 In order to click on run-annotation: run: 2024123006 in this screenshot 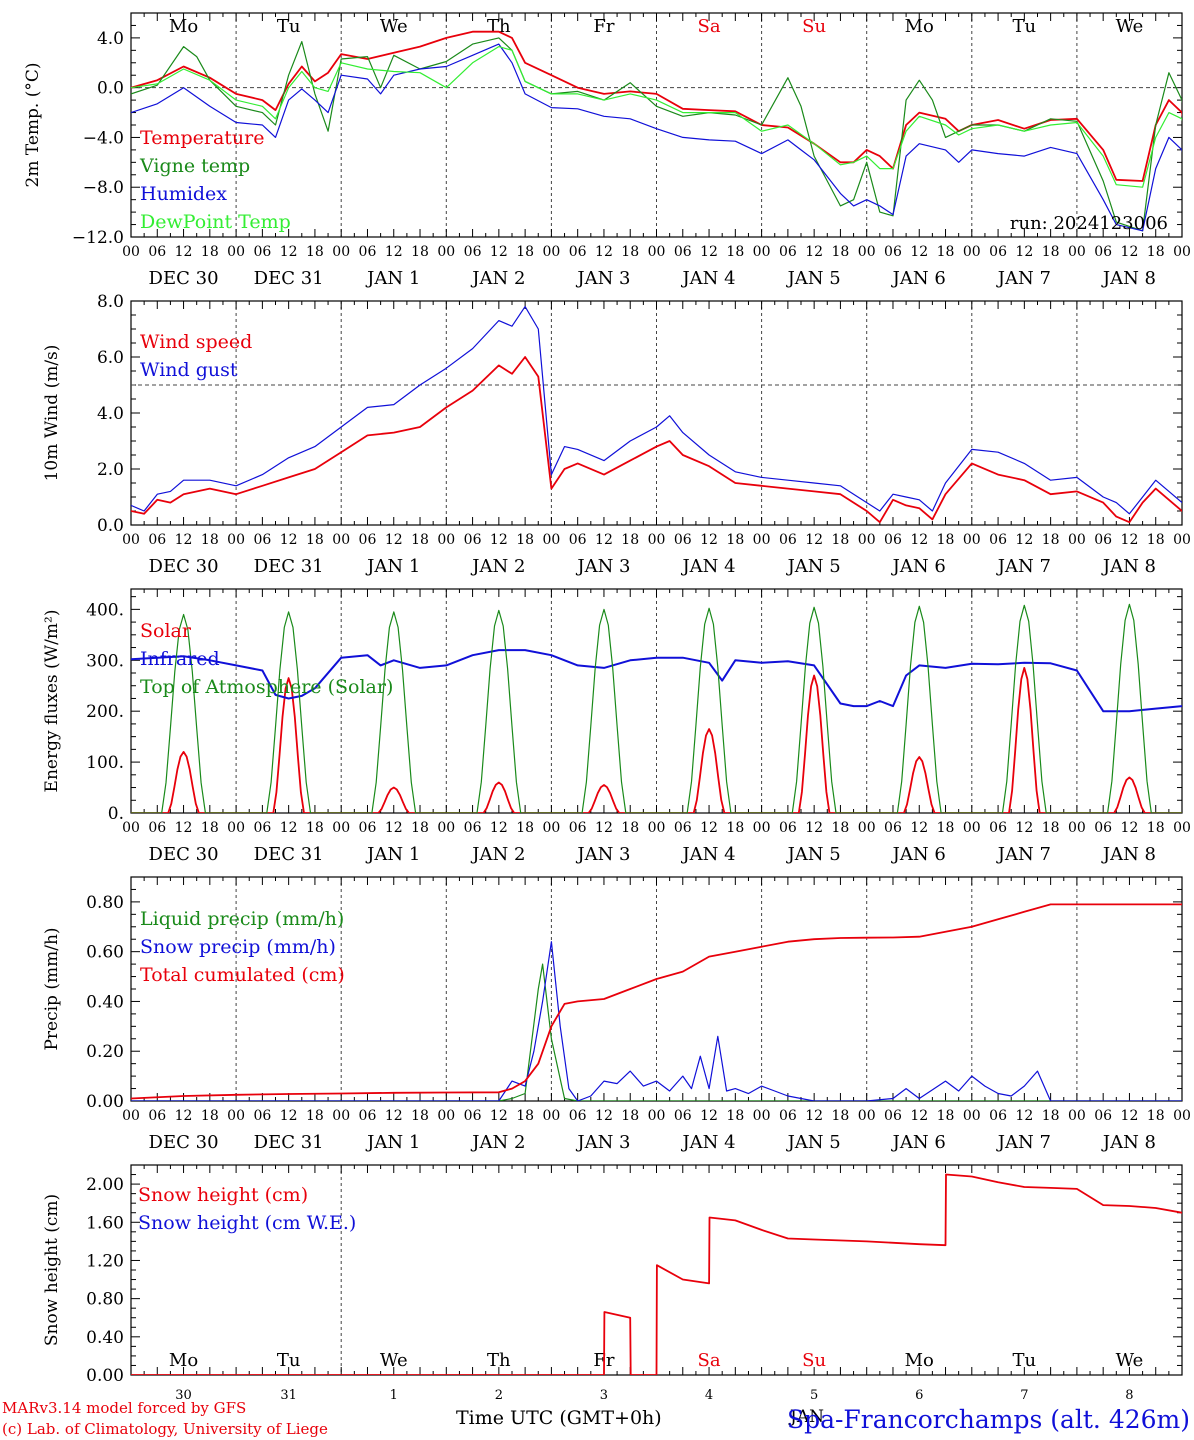, I will do `click(1089, 223)`.